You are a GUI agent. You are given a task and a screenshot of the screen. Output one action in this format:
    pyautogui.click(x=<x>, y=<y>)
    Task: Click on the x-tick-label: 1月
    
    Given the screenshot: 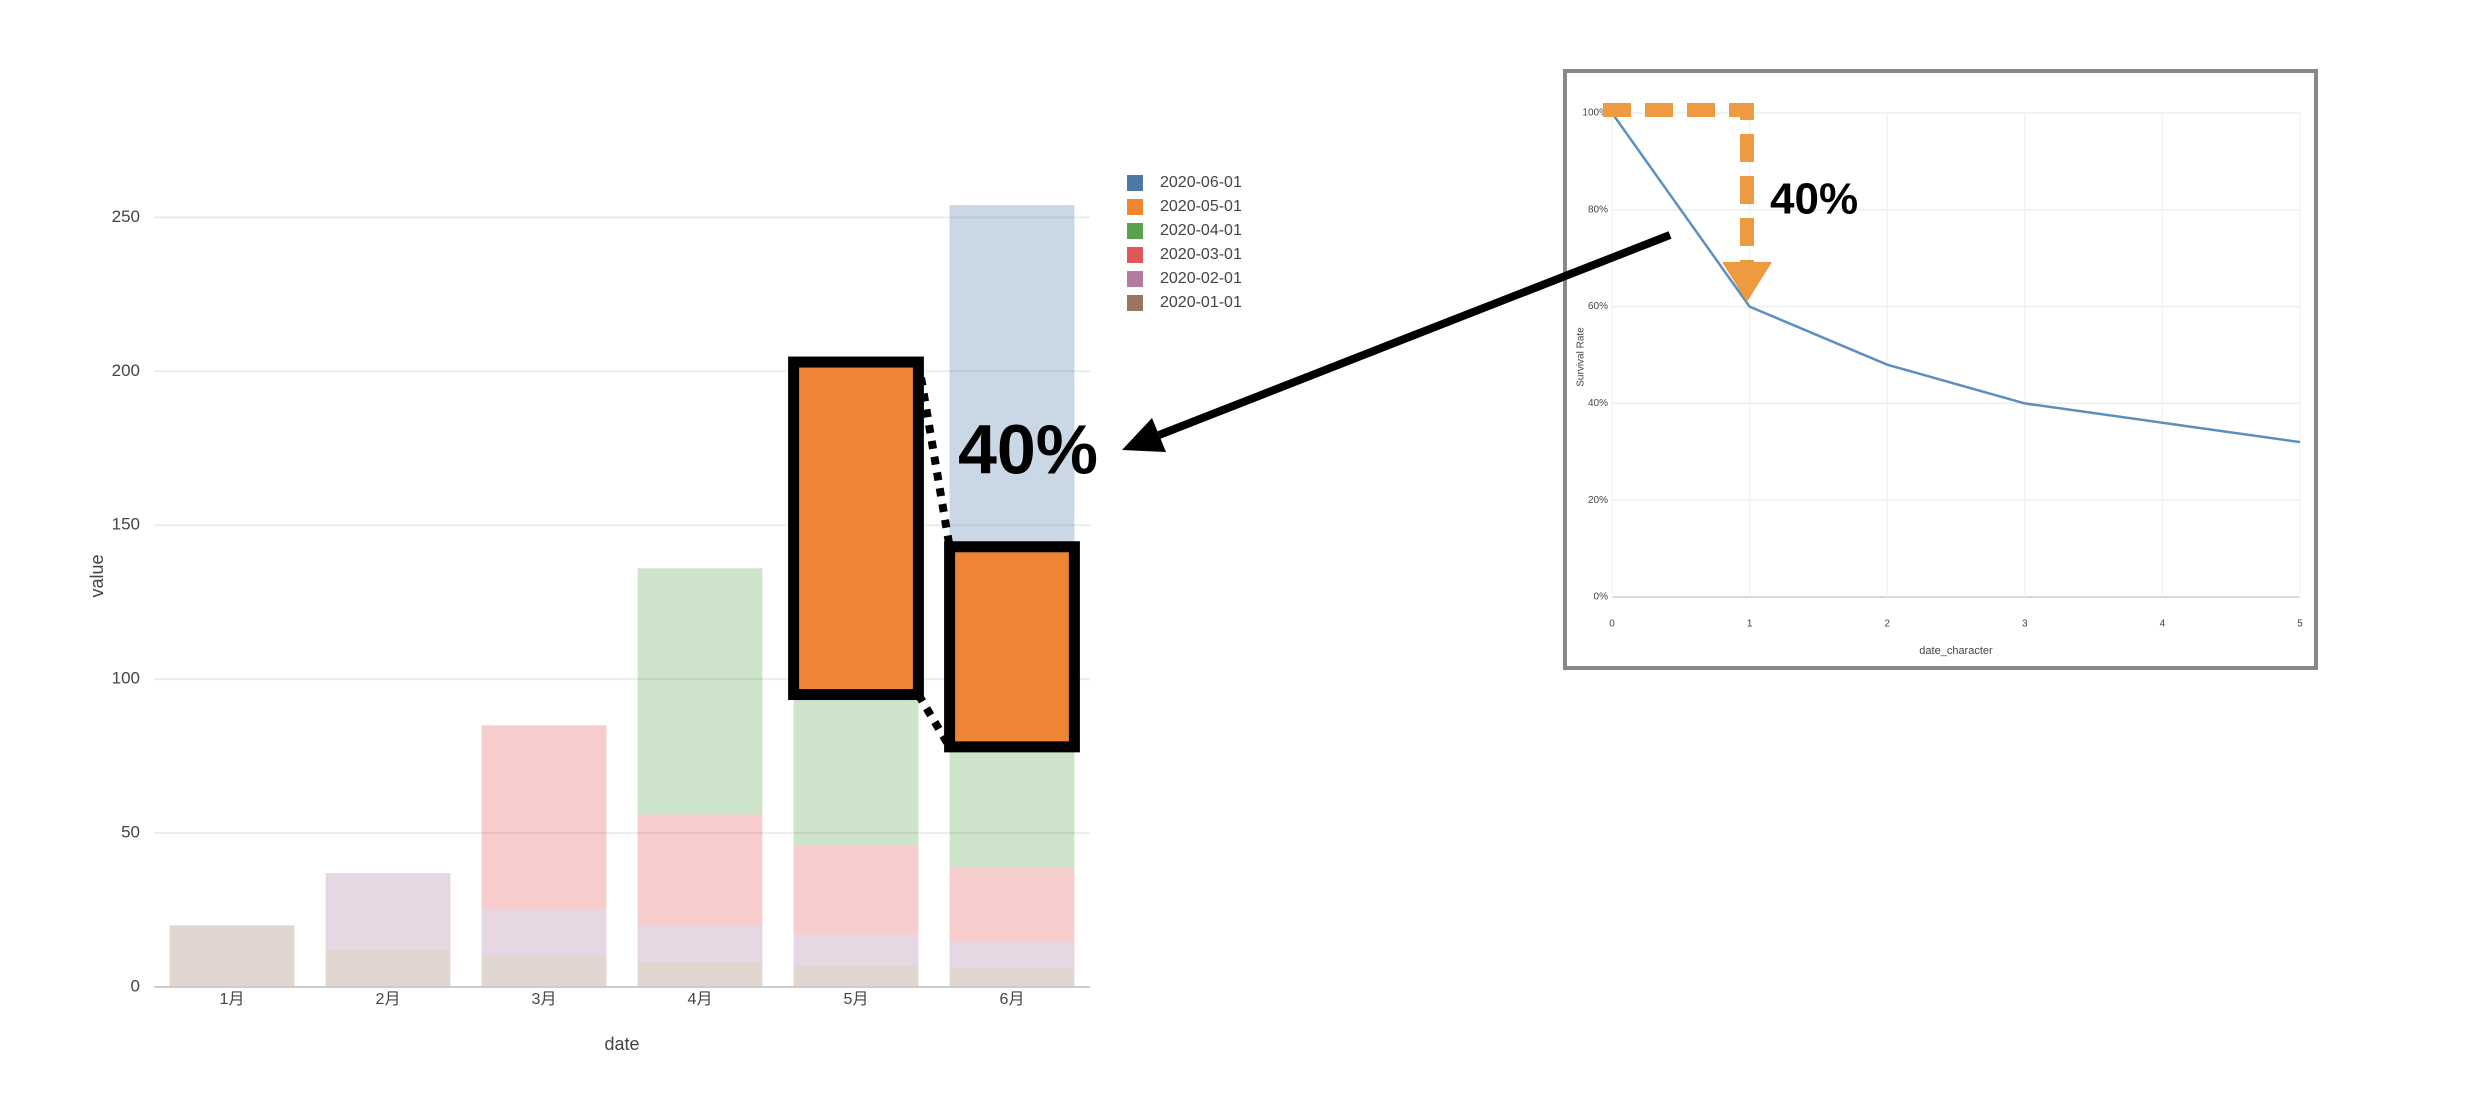 What is the action you would take?
    pyautogui.click(x=232, y=999)
    